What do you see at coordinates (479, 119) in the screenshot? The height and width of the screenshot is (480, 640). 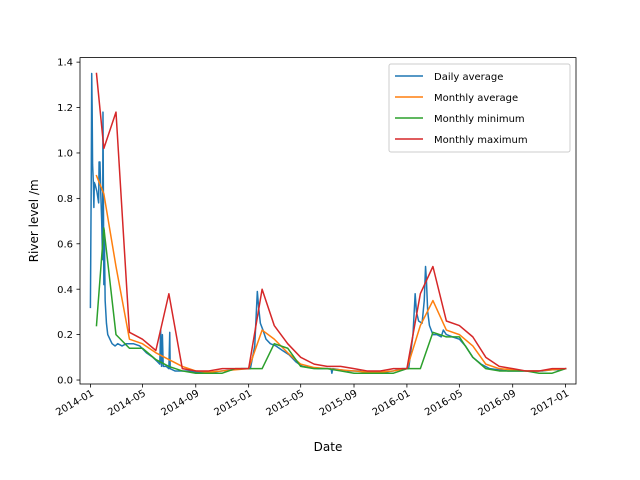 I see `legend-label-monthly-minimum: Monthly minimum` at bounding box center [479, 119].